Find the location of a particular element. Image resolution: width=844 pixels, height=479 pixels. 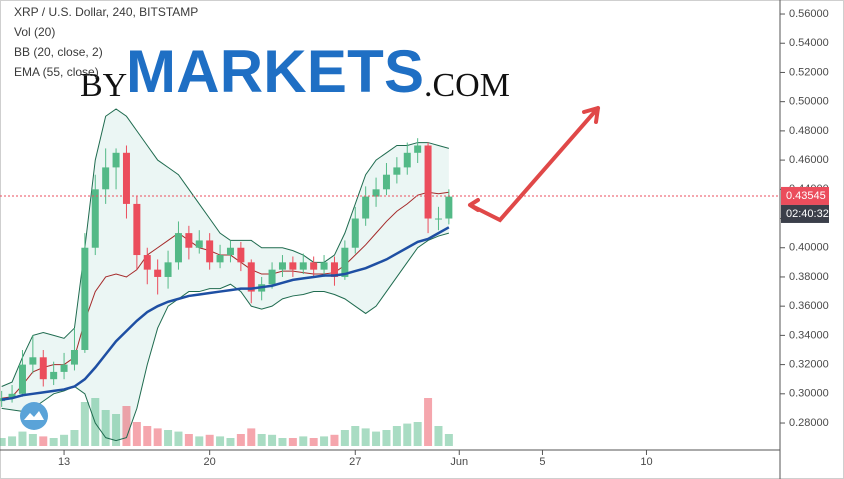

x-tick-label: 27 is located at coordinates (355, 462).